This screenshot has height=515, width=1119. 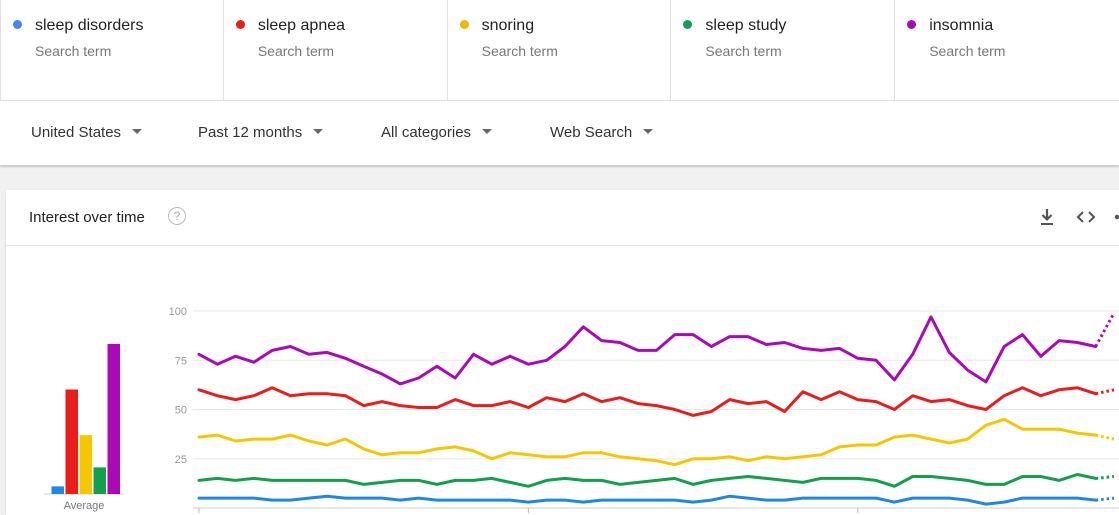 I want to click on average-bar-sleep-study, so click(x=99, y=480).